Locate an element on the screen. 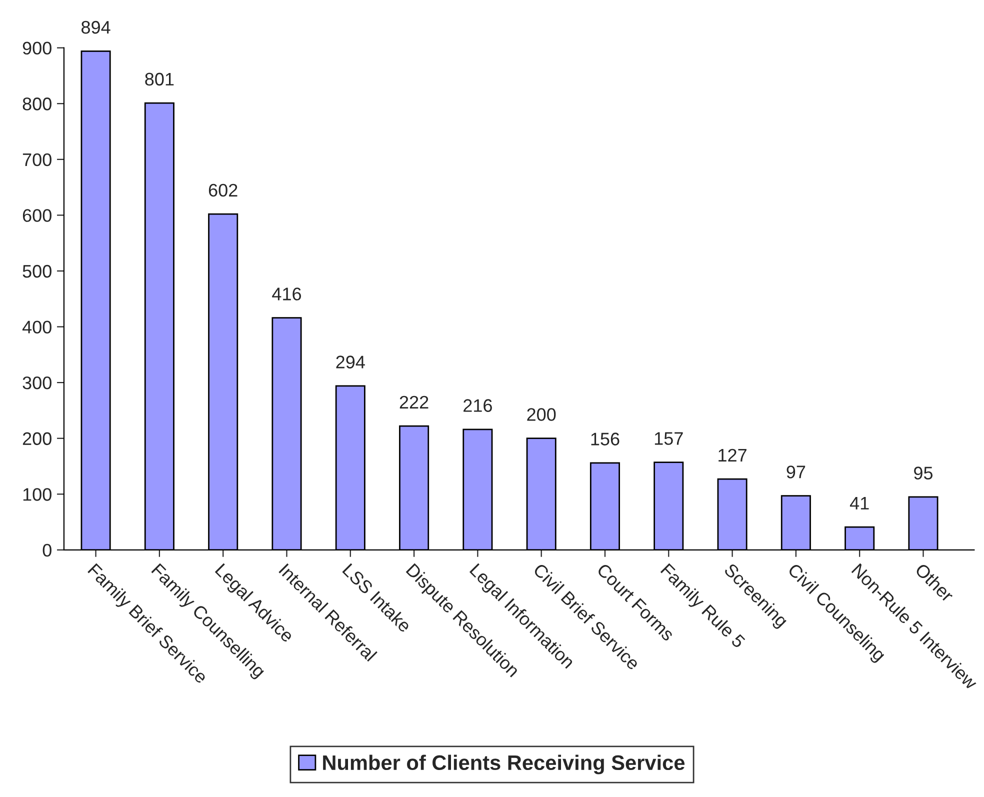  y-tick-label: 900 is located at coordinates (37, 48).